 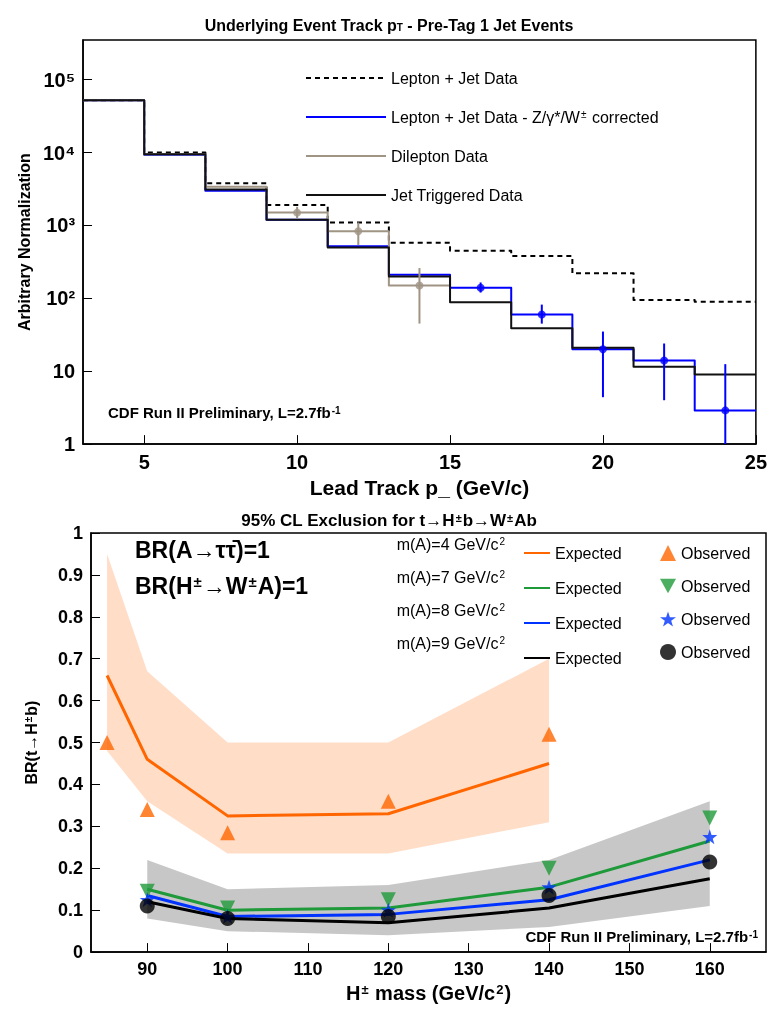 What do you see at coordinates (59, 79) in the screenshot?
I see `y-tick-label: 10⁵` at bounding box center [59, 79].